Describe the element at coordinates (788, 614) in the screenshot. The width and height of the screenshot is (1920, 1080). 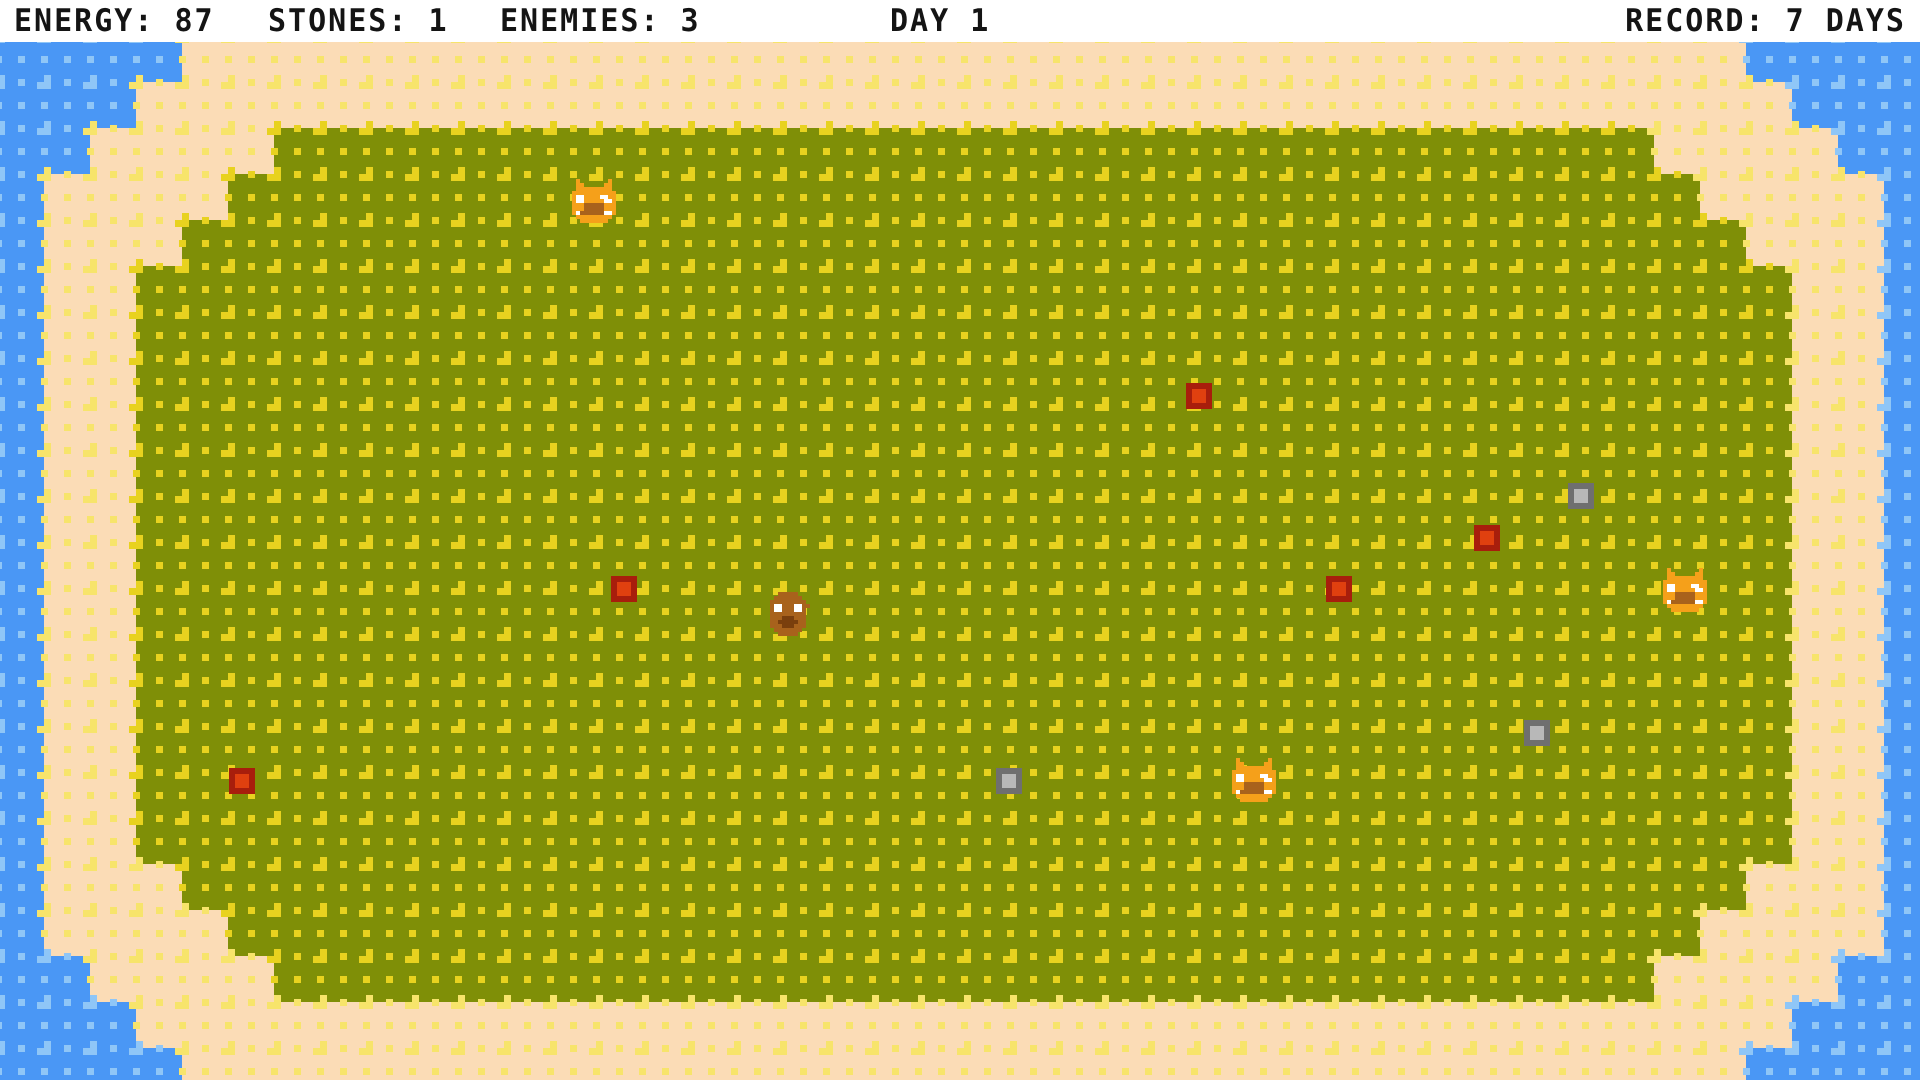
I see `player-bear` at that location.